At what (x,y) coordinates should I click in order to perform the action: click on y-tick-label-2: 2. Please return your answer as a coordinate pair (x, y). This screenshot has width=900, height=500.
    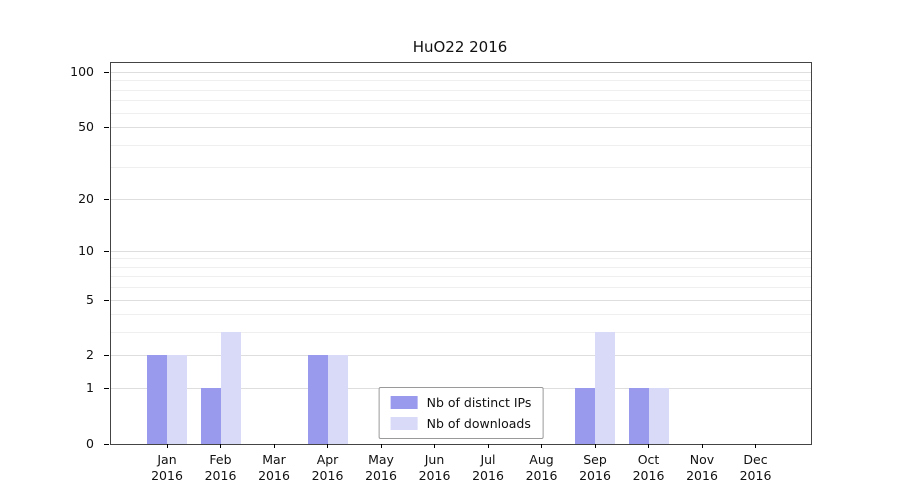
    Looking at the image, I should click on (90, 355).